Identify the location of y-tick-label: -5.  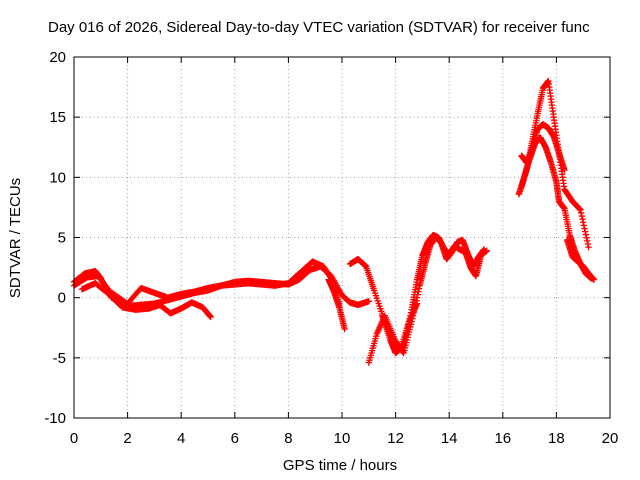
(59, 358).